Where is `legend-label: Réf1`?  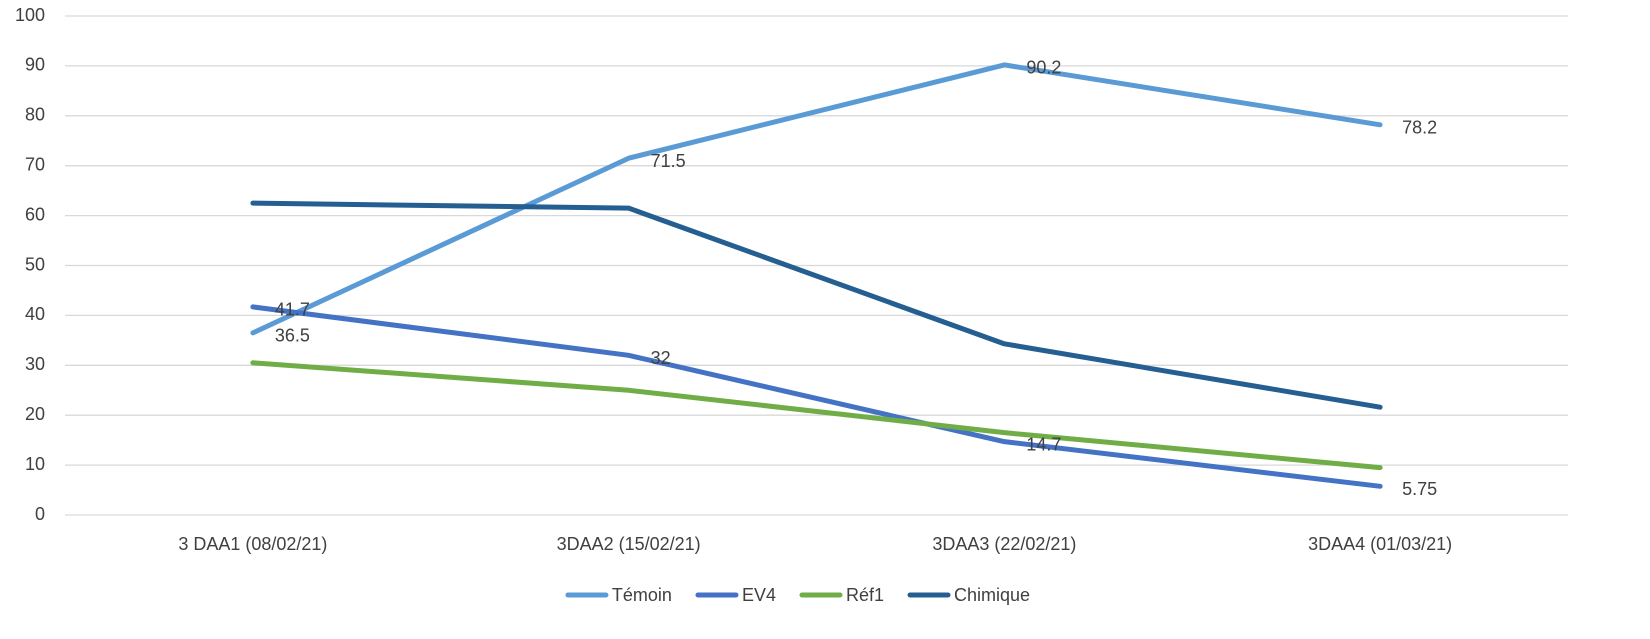 legend-label: Réf1 is located at coordinates (865, 595).